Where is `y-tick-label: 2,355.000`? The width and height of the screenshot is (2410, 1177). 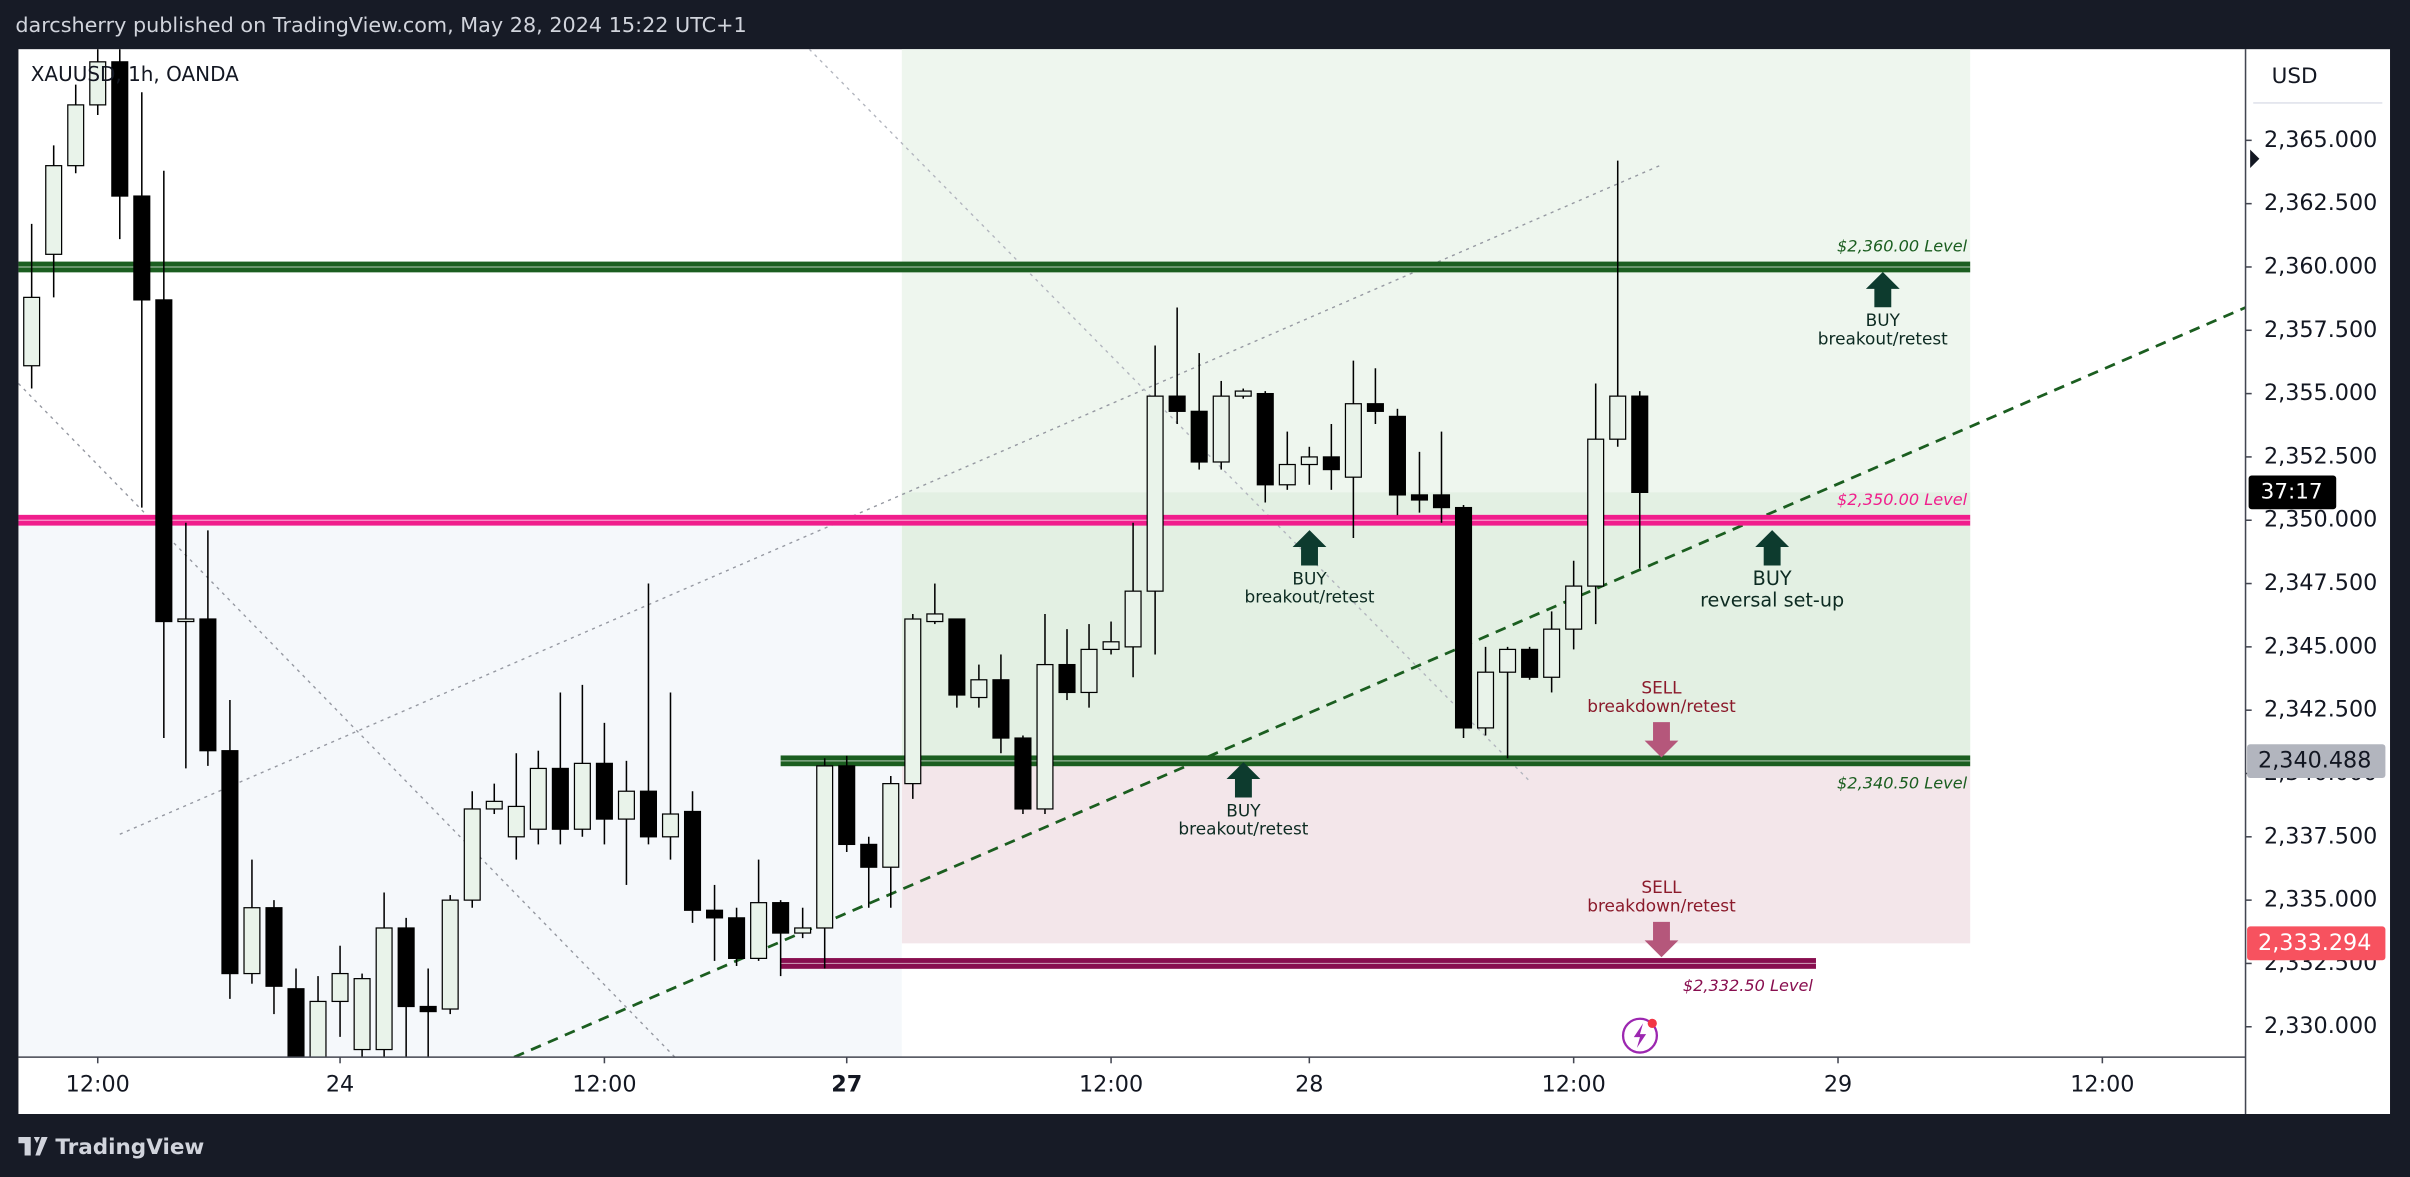 y-tick-label: 2,355.000 is located at coordinates (2320, 393).